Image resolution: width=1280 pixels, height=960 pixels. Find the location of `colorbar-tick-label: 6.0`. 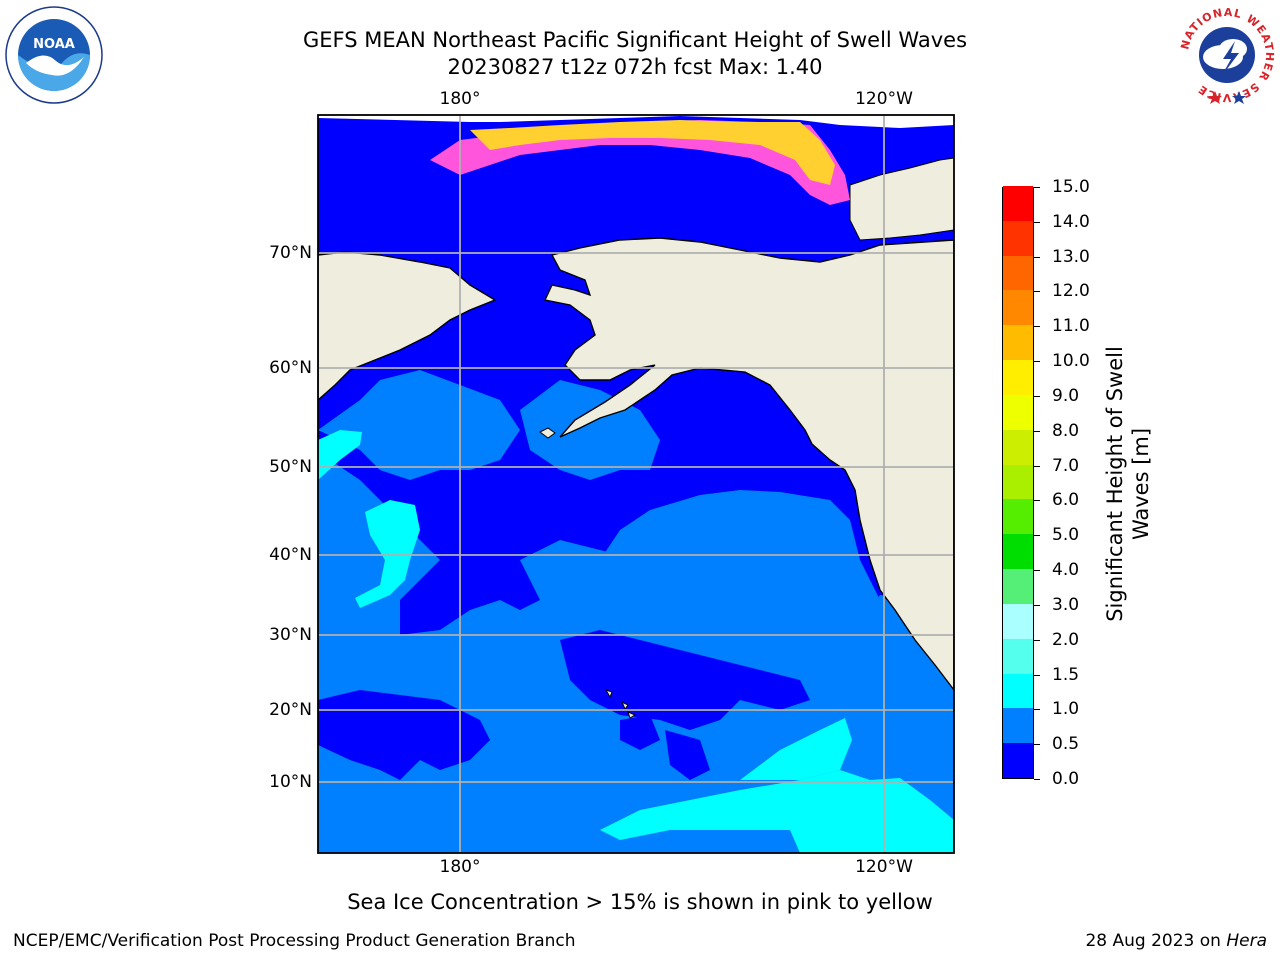

colorbar-tick-label: 6.0 is located at coordinates (1066, 500).